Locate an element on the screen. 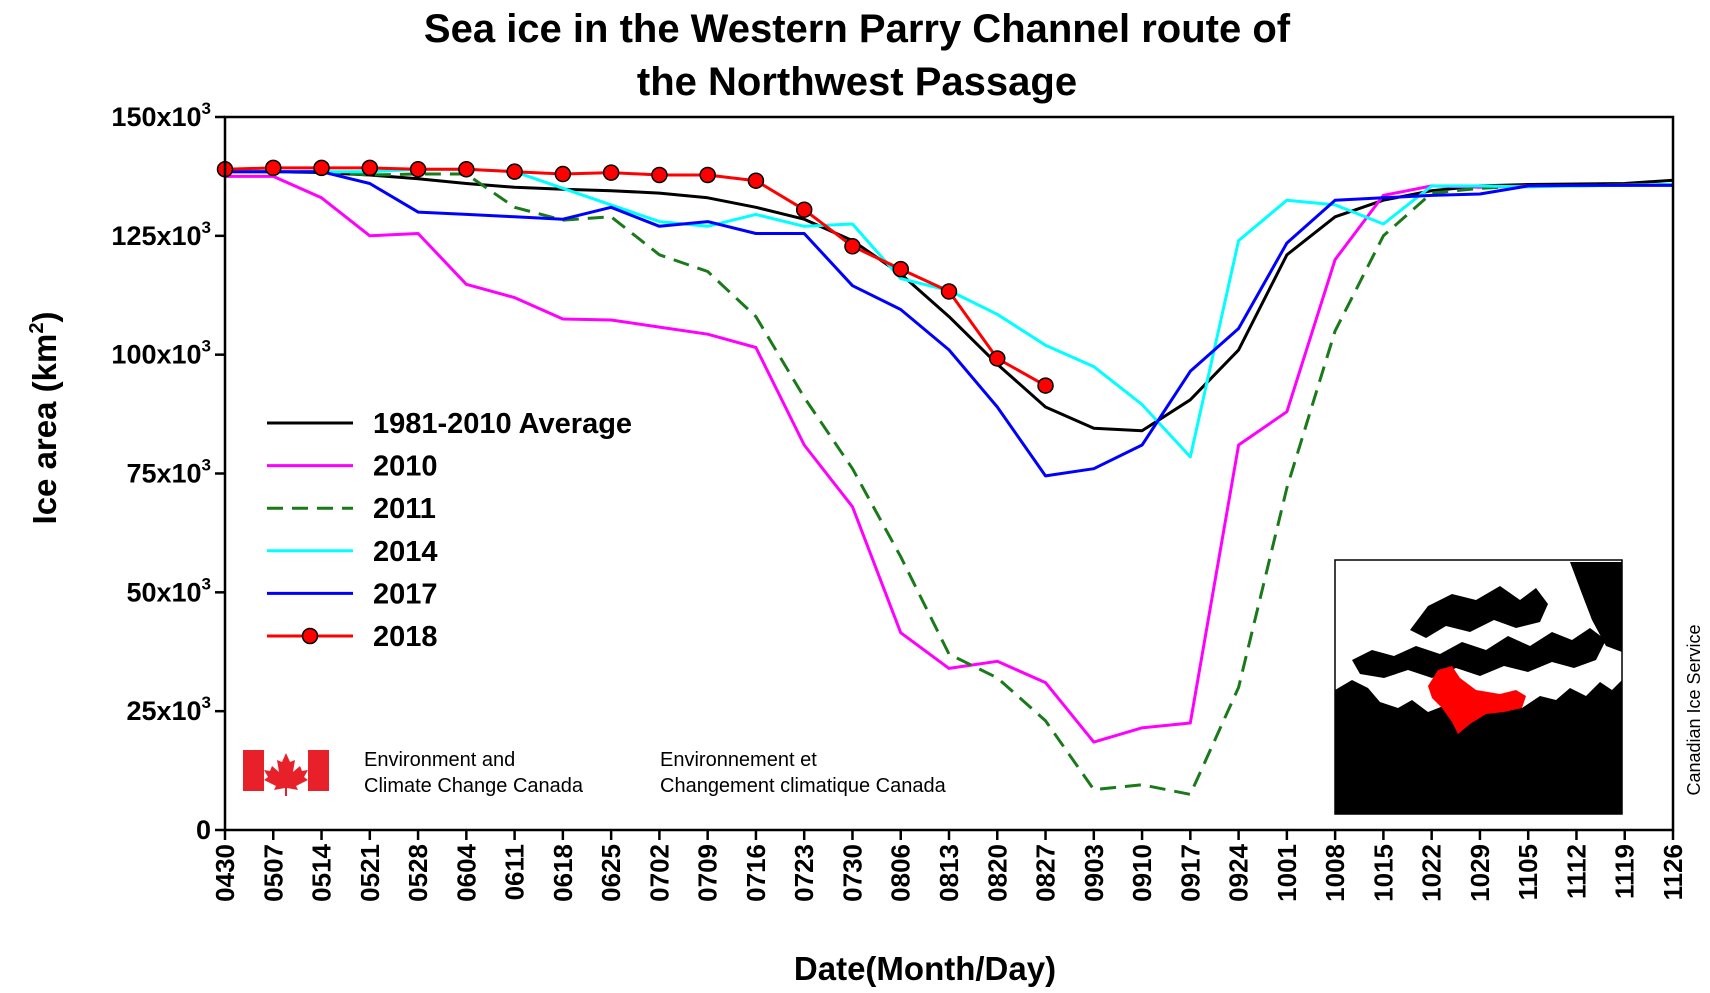  x-tick-label: 0430 is located at coordinates (225, 873).